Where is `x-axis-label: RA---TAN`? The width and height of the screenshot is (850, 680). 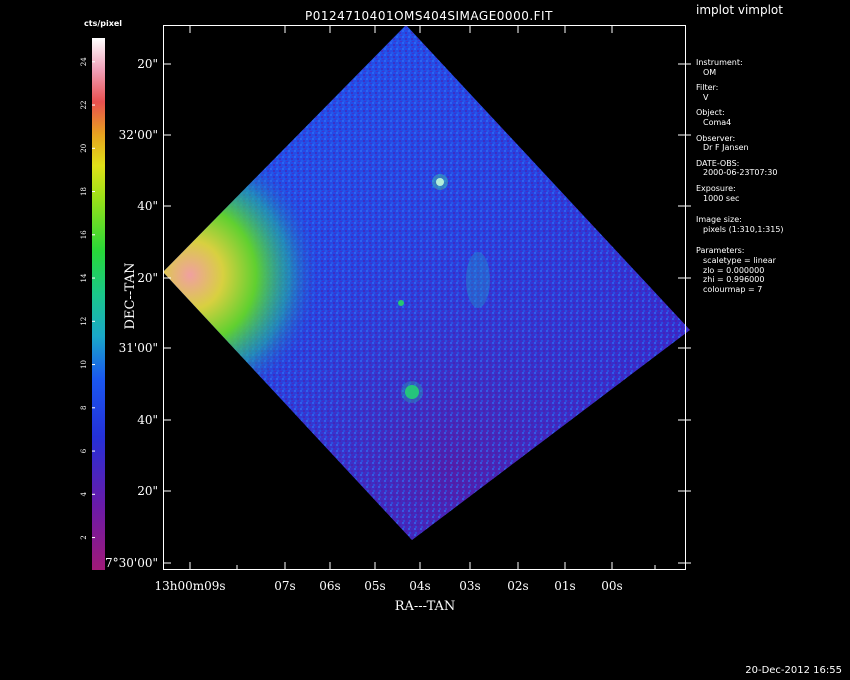 x-axis-label: RA---TAN is located at coordinates (425, 606).